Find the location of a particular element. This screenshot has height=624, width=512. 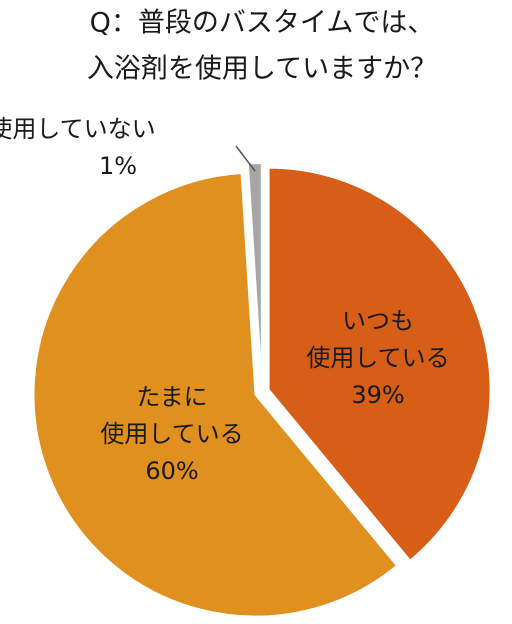

value-label: 60% is located at coordinates (171, 471).